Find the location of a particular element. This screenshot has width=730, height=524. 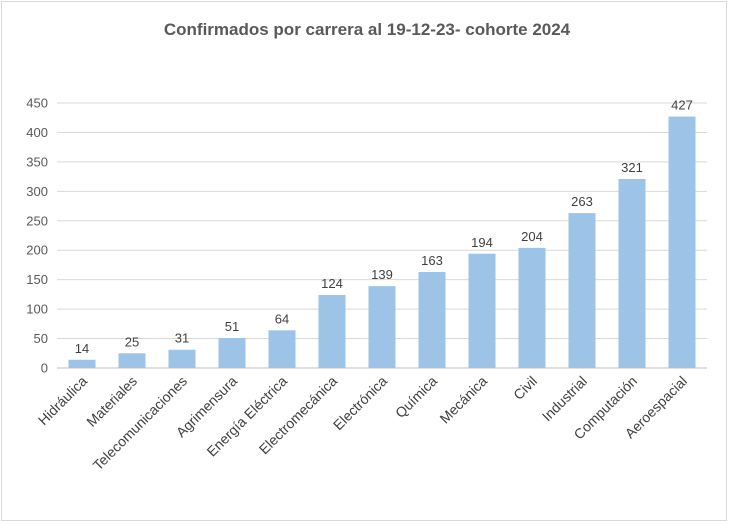

y-tick-label: 350 is located at coordinates (37, 161).